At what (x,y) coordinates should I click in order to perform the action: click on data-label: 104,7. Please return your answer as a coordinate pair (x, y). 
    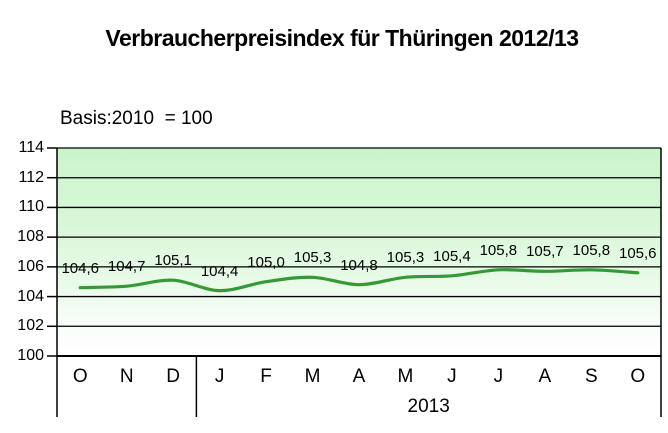
    Looking at the image, I should click on (126, 267).